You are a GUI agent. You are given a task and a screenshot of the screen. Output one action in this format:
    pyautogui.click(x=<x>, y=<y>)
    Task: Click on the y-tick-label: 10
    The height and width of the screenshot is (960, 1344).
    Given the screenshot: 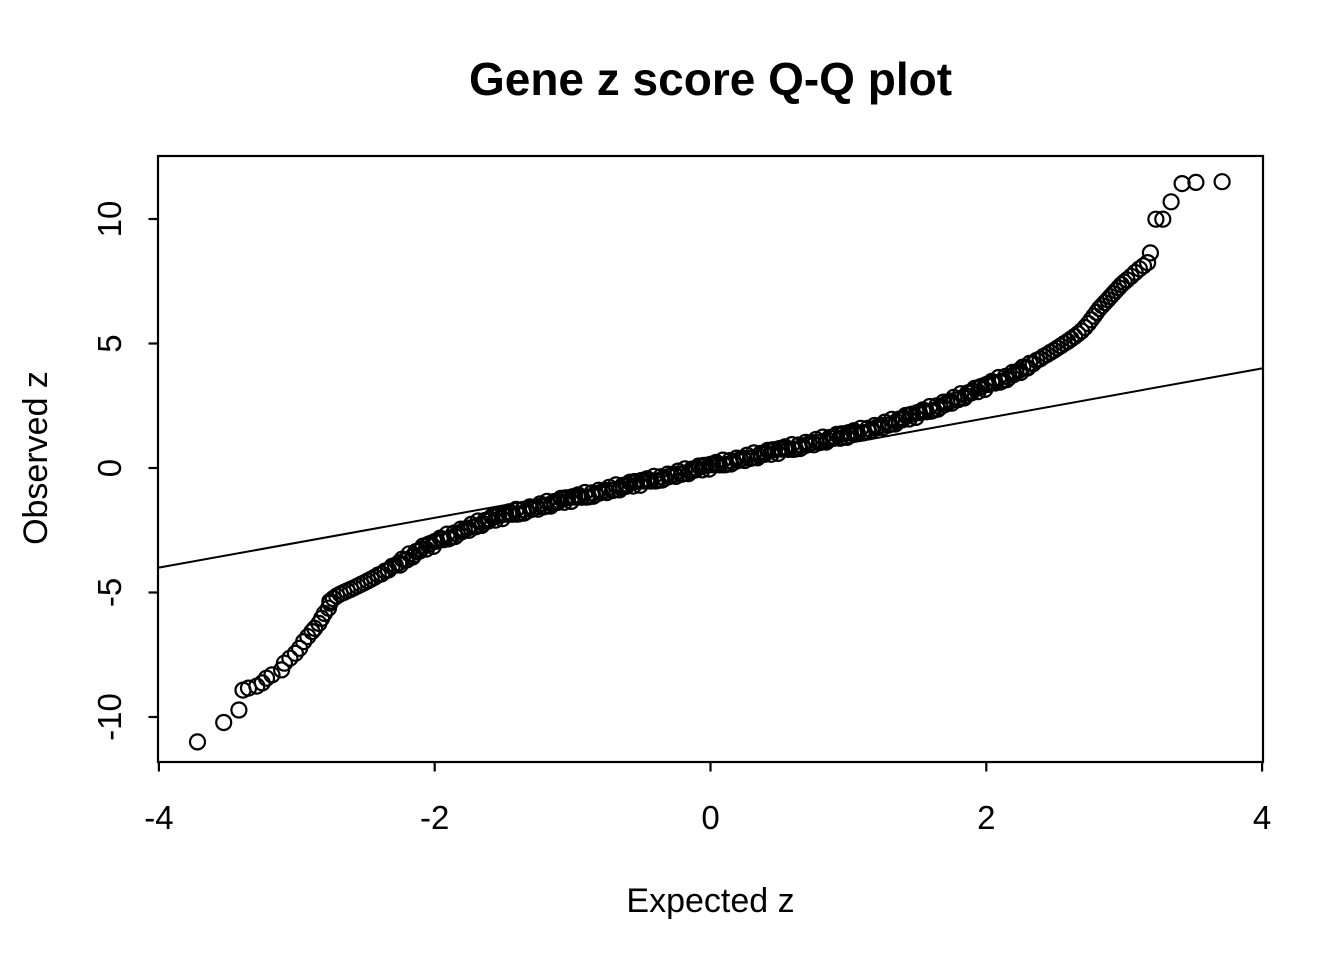 What is the action you would take?
    pyautogui.click(x=109, y=219)
    